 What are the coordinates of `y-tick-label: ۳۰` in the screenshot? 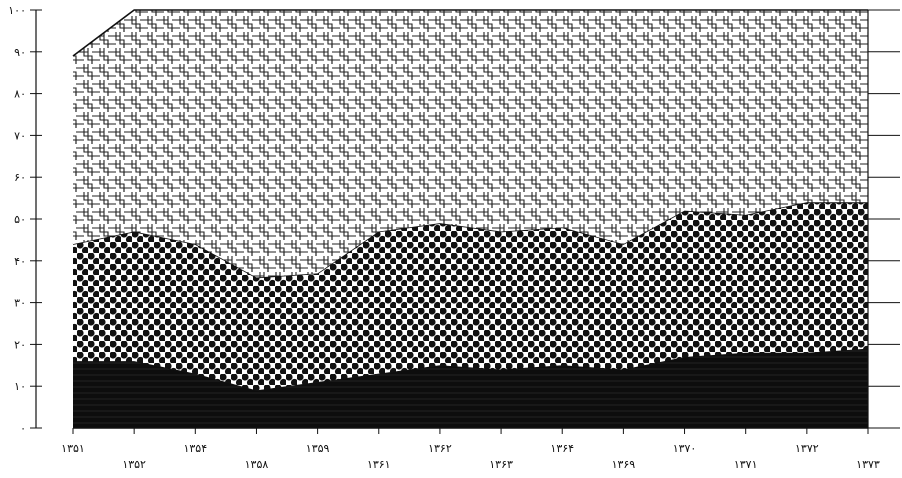 It's located at (20, 303).